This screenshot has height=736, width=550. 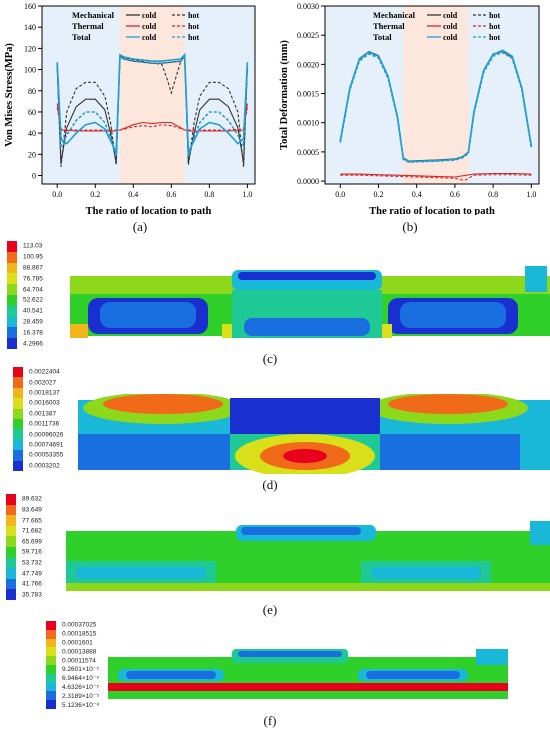 I want to click on colorbar-value-label: 28.459, so click(x=33, y=322).